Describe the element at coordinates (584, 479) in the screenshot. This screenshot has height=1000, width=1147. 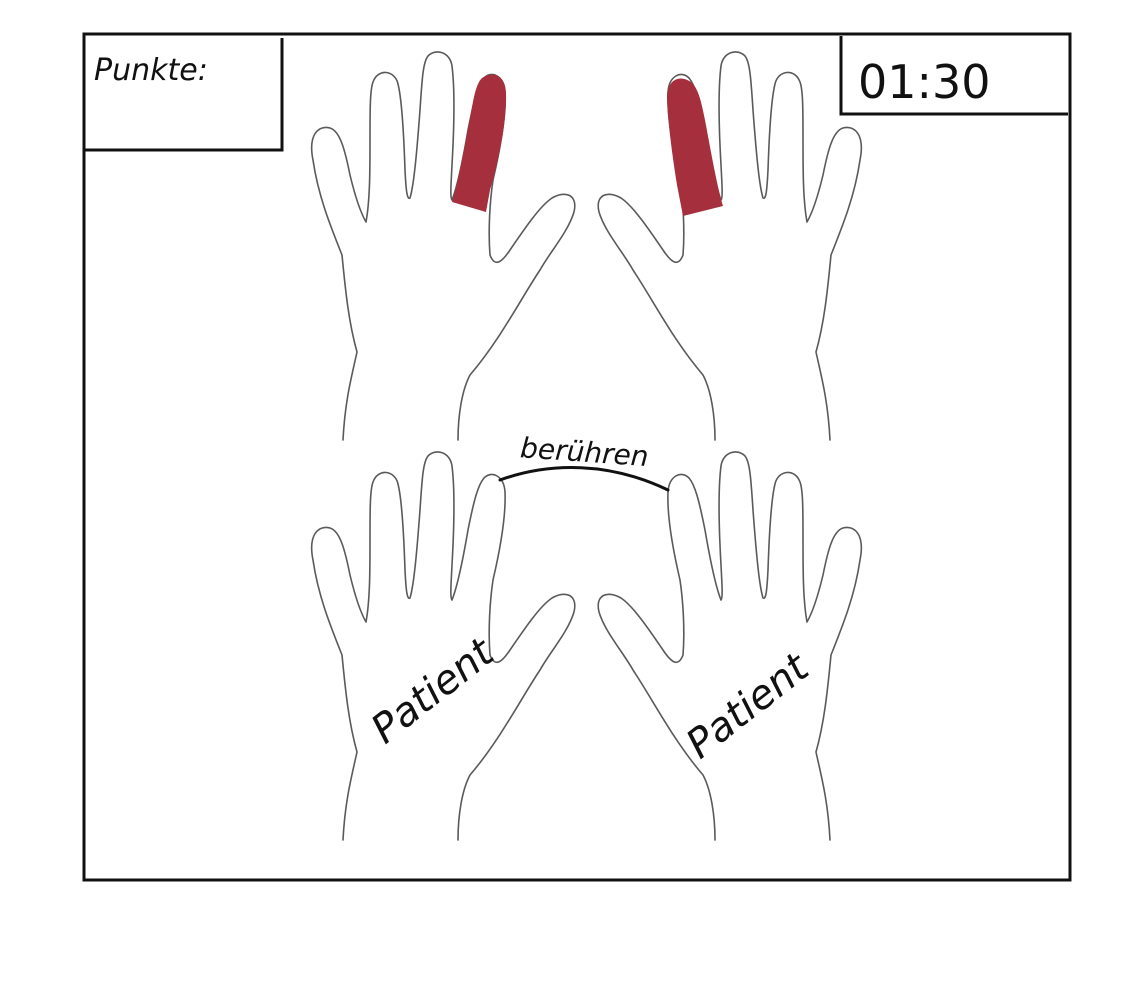
I see `touch-connection-arc` at that location.